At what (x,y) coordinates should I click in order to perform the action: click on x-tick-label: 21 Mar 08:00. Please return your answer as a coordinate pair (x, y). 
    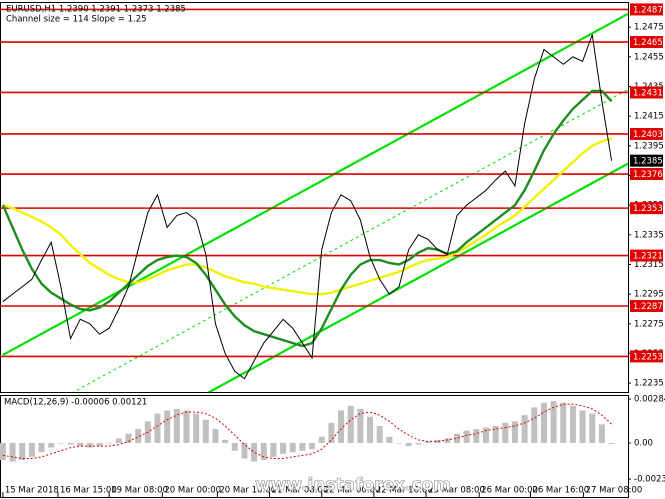
    Looking at the image, I should click on (300, 491).